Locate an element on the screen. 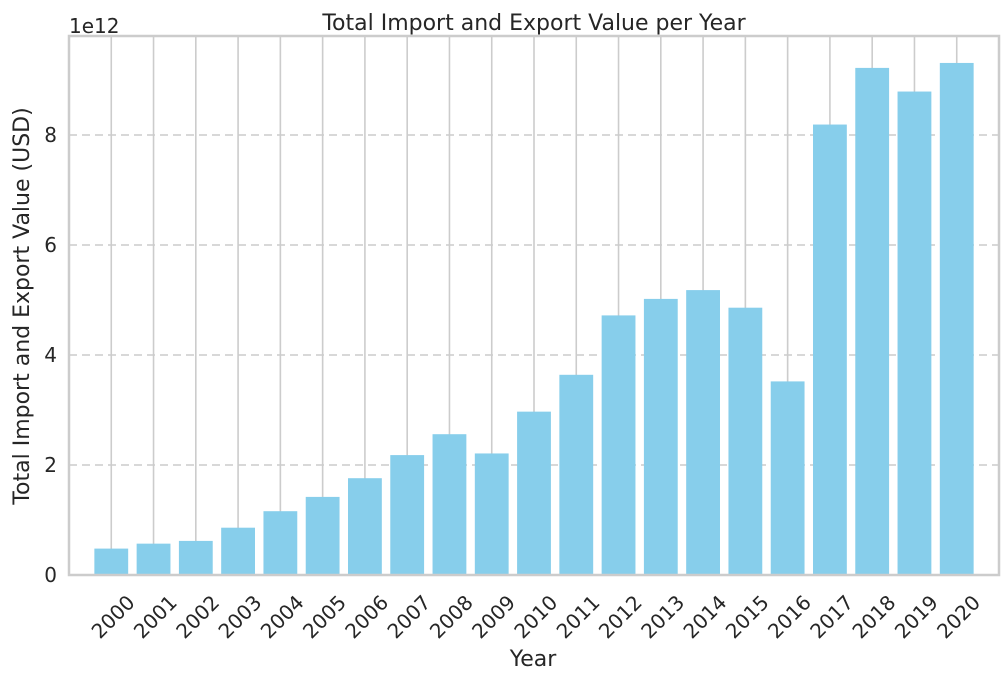  y-tick-label: 2 is located at coordinates (50, 465).